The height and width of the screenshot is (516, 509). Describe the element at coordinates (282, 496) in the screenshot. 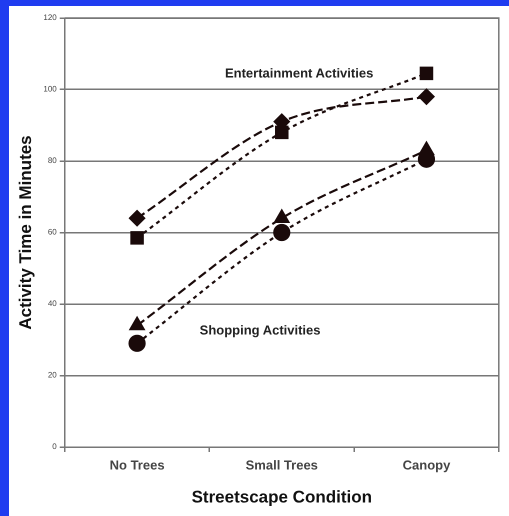

I see `x-axis-title: Streetscape Condition` at that location.